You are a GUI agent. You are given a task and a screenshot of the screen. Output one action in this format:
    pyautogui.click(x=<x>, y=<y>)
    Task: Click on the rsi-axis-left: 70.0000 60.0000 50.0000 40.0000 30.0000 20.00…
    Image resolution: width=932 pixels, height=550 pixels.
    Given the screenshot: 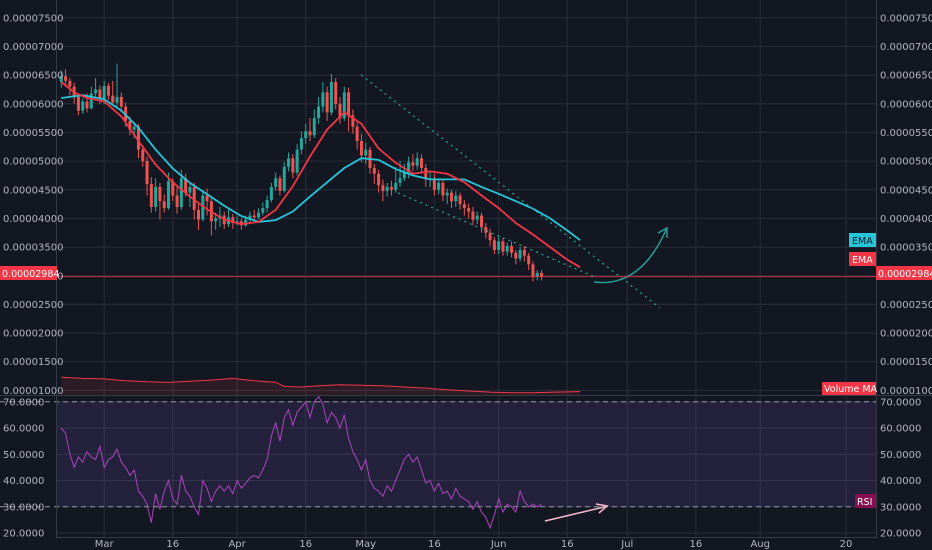 What is the action you would take?
    pyautogui.click(x=23, y=468)
    